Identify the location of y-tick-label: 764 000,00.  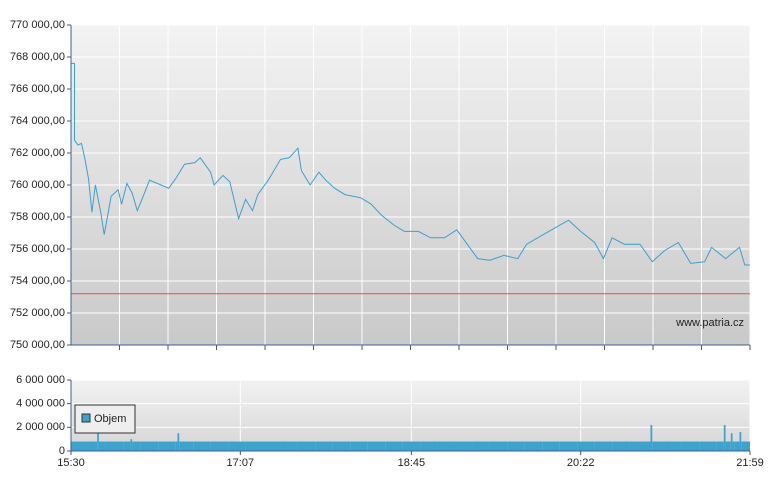
(37, 121).